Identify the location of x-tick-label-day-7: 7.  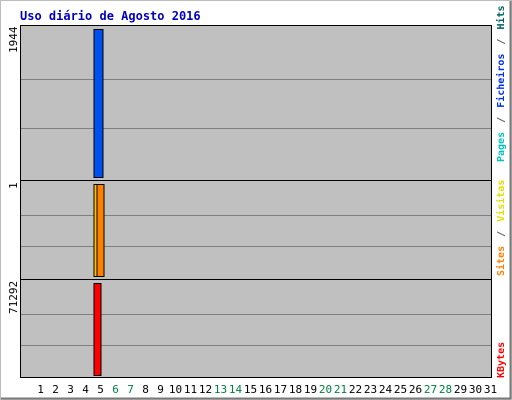
(130, 389).